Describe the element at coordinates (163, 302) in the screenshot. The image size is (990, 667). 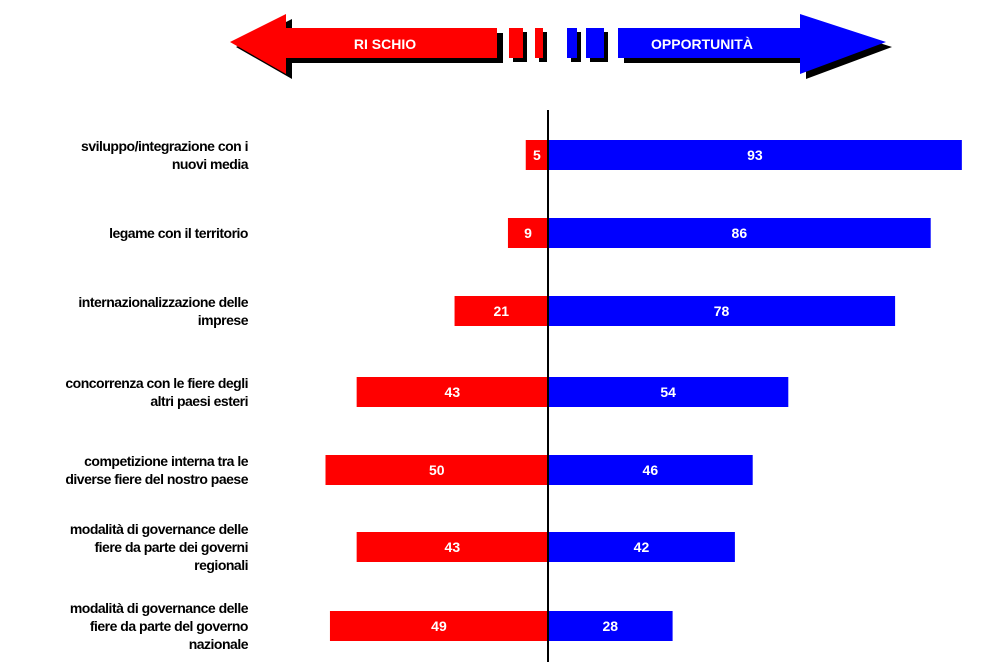
I see `category-label: internazionalizzazione delle` at that location.